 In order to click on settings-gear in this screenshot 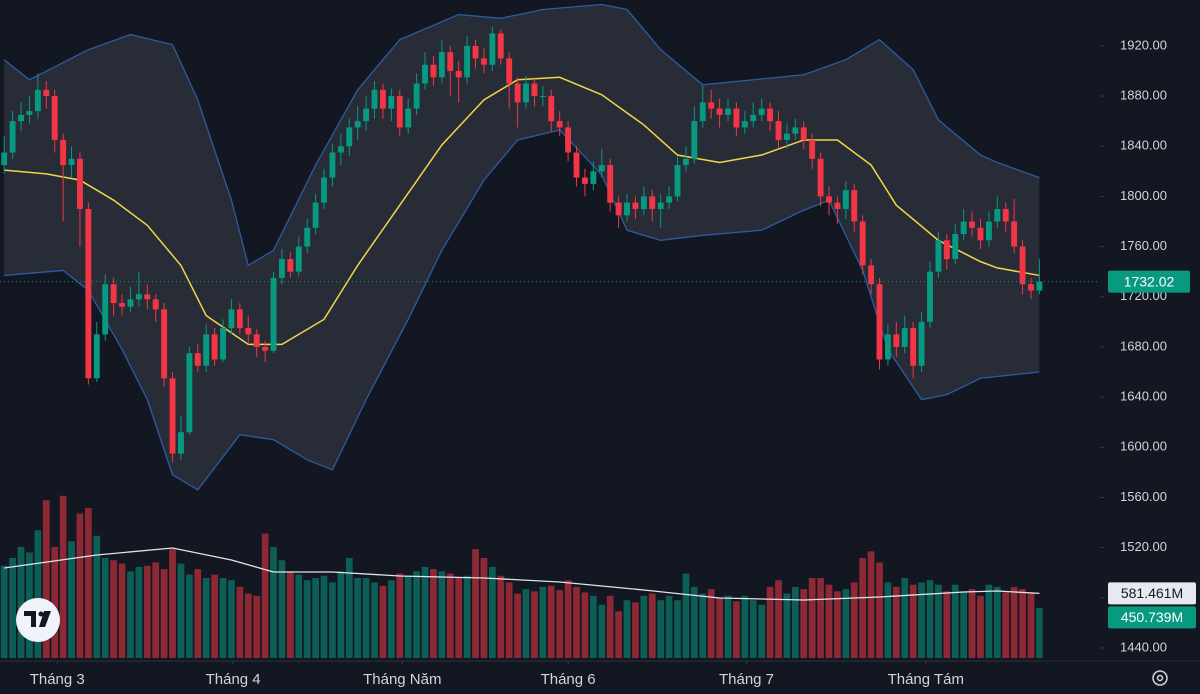, I will do `click(1160, 678)`.